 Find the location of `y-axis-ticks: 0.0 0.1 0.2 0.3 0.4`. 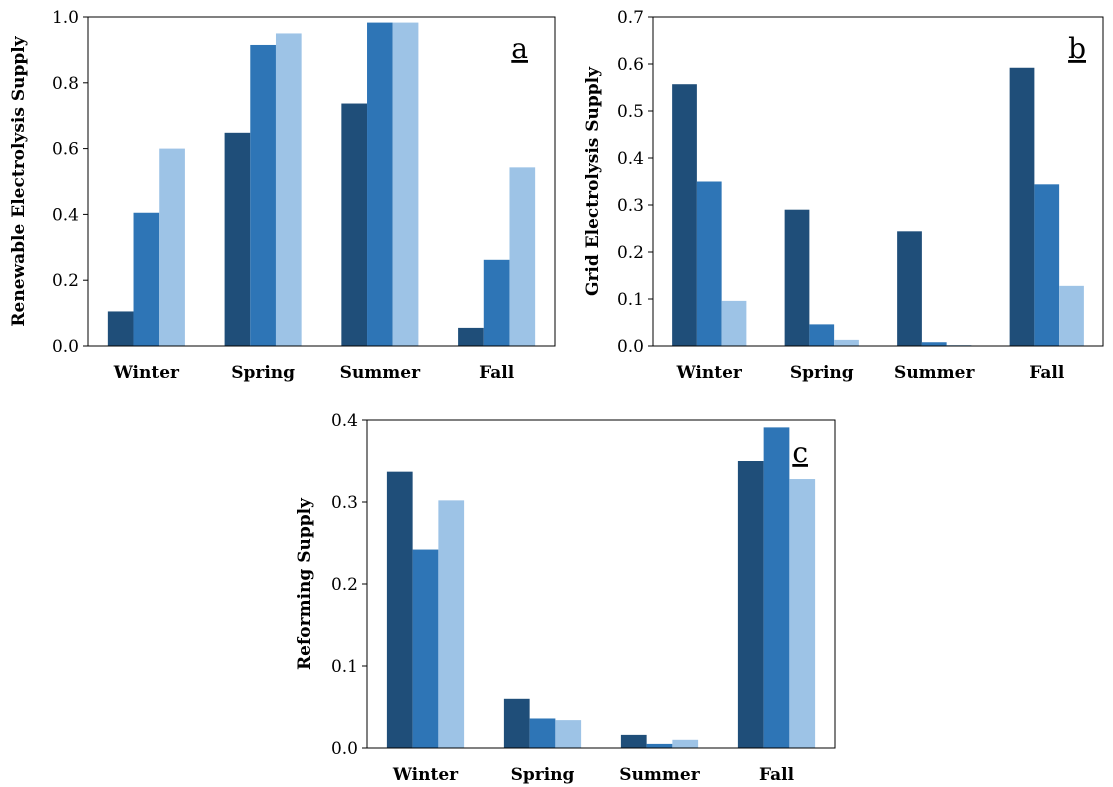

y-axis-ticks: 0.0 0.1 0.2 0.3 0.4 is located at coordinates (349, 585).